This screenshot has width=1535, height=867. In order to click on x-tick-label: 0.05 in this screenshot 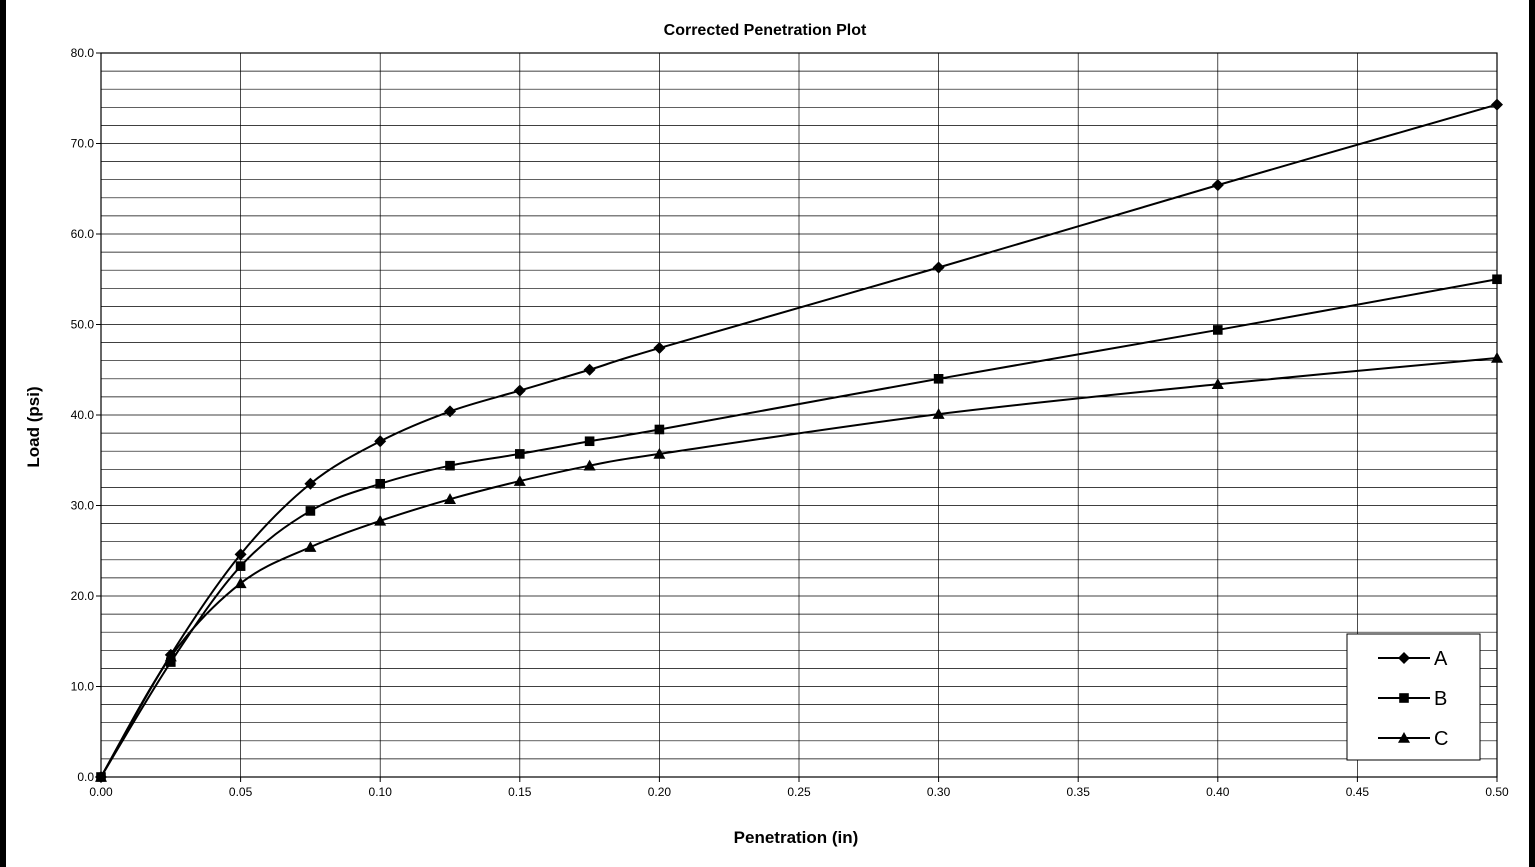, I will do `click(241, 792)`.